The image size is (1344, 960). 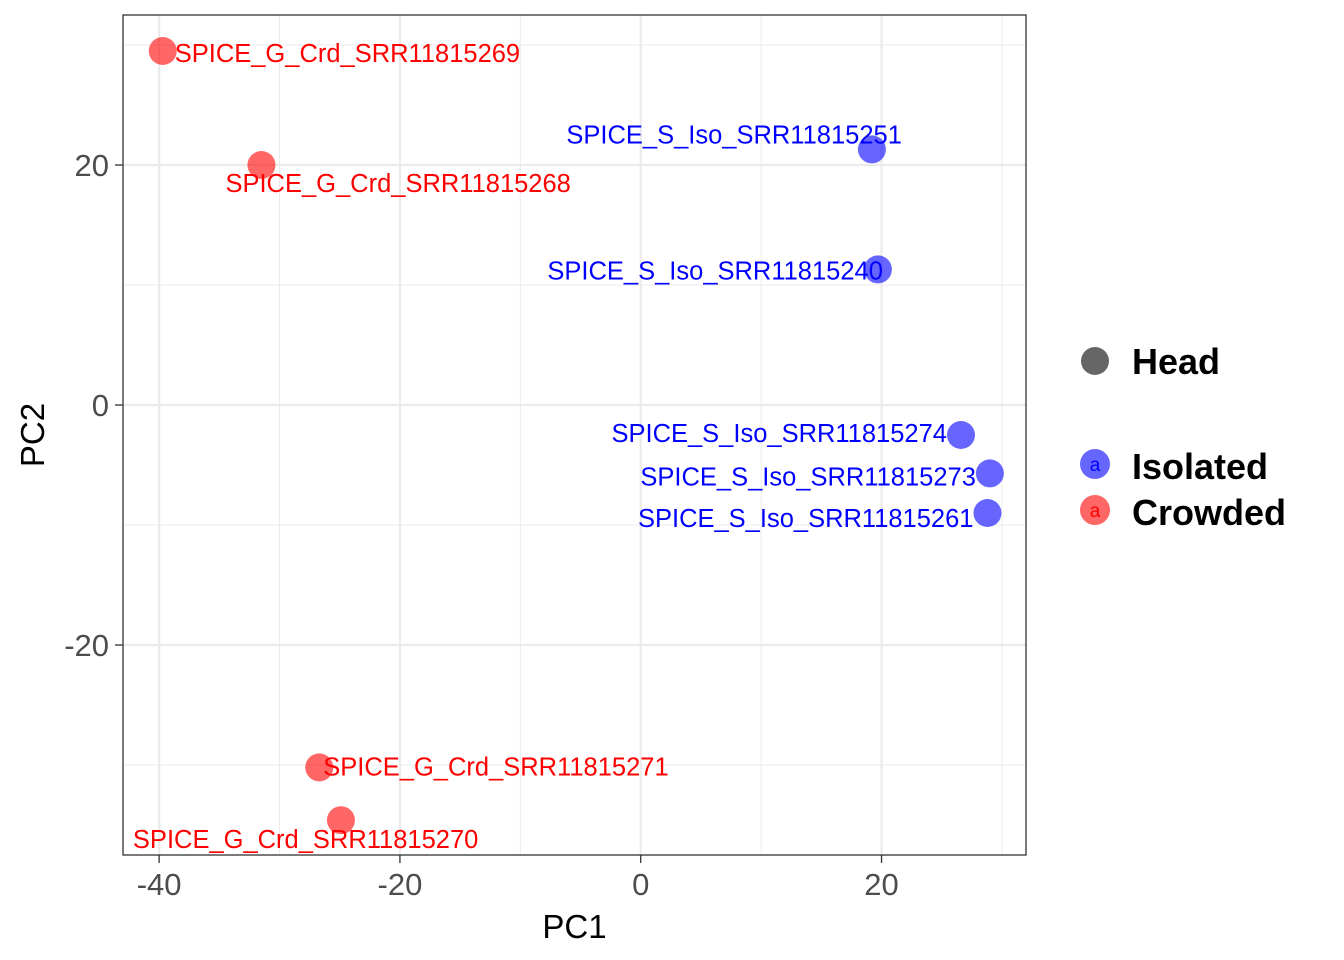 What do you see at coordinates (159, 884) in the screenshot?
I see `x-tick-label: -40` at bounding box center [159, 884].